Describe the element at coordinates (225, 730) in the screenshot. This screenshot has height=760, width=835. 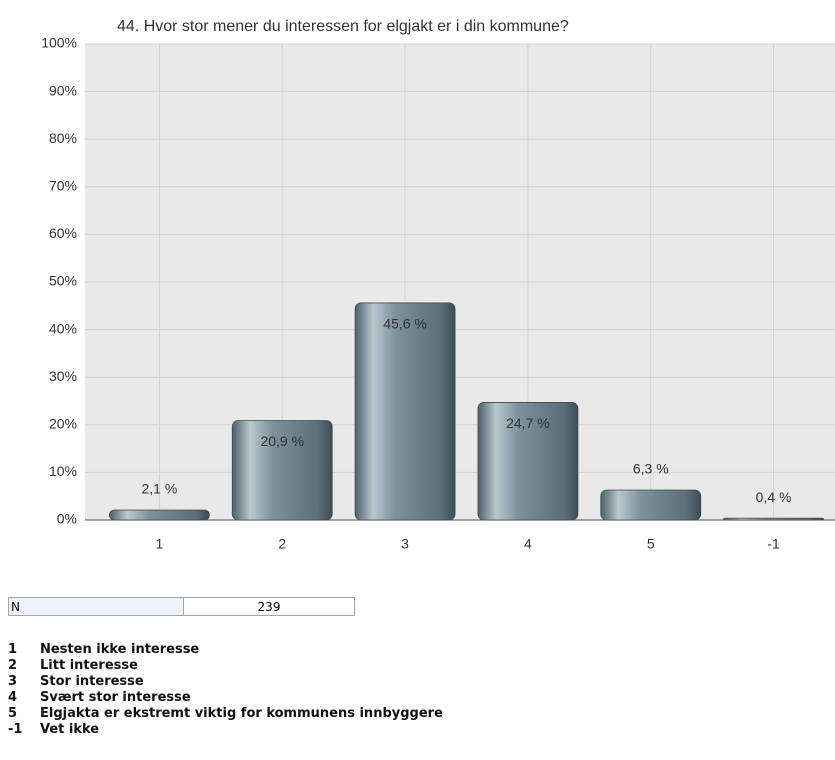
I see `legend-row: -1 Vet ikke` at that location.